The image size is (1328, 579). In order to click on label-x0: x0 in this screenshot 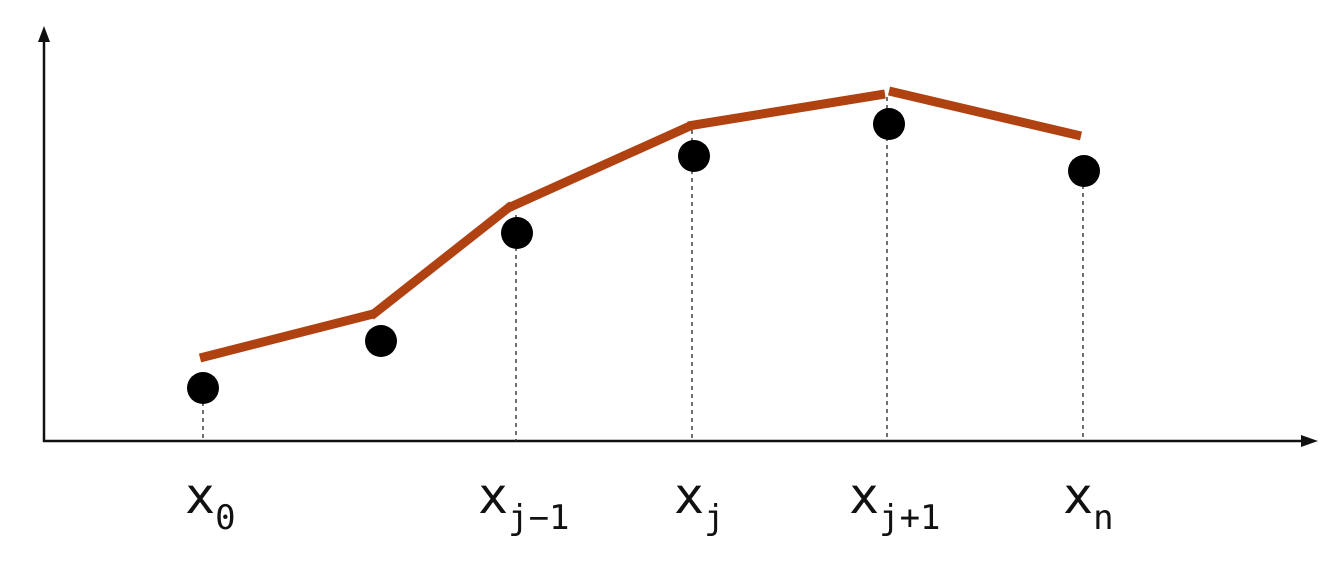, I will do `click(210, 502)`.